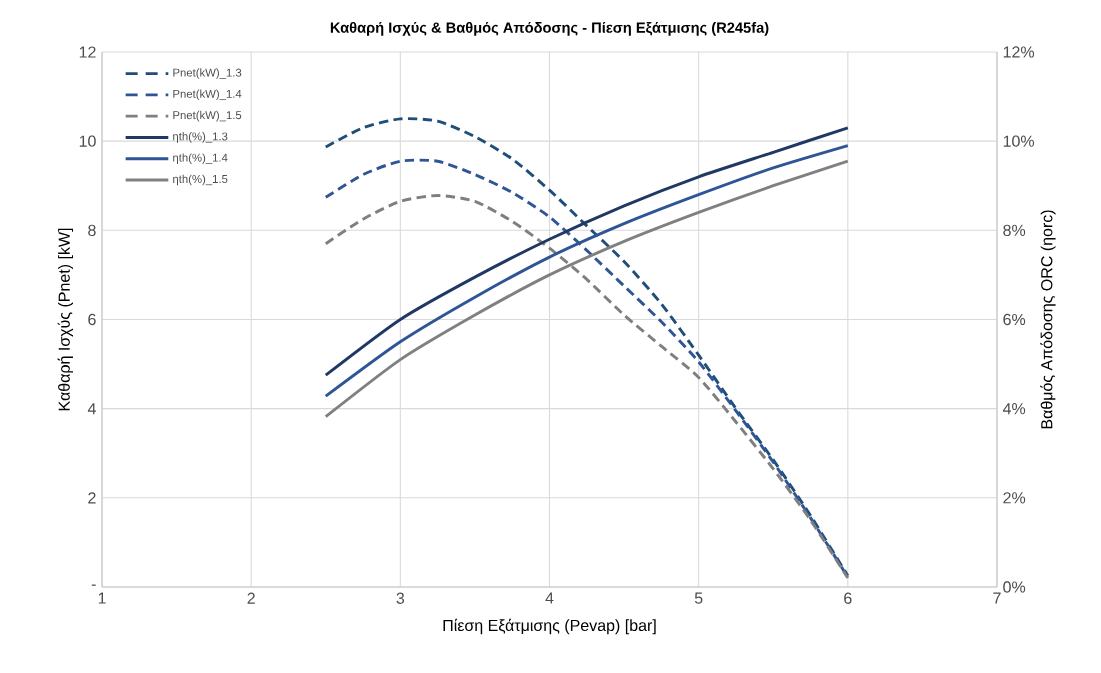  What do you see at coordinates (200, 180) in the screenshot?
I see `legend-label: ηth(%)_1.5` at bounding box center [200, 180].